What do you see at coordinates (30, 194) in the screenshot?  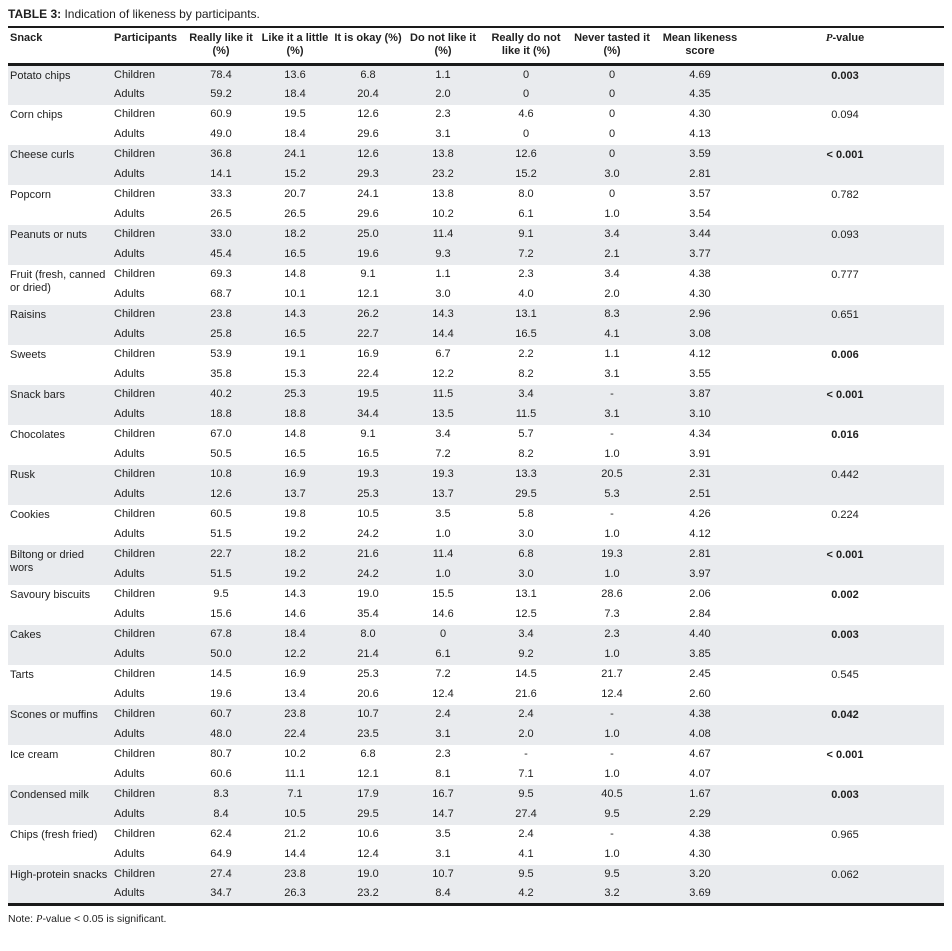 I see `cell-snack: Popcorn` at bounding box center [30, 194].